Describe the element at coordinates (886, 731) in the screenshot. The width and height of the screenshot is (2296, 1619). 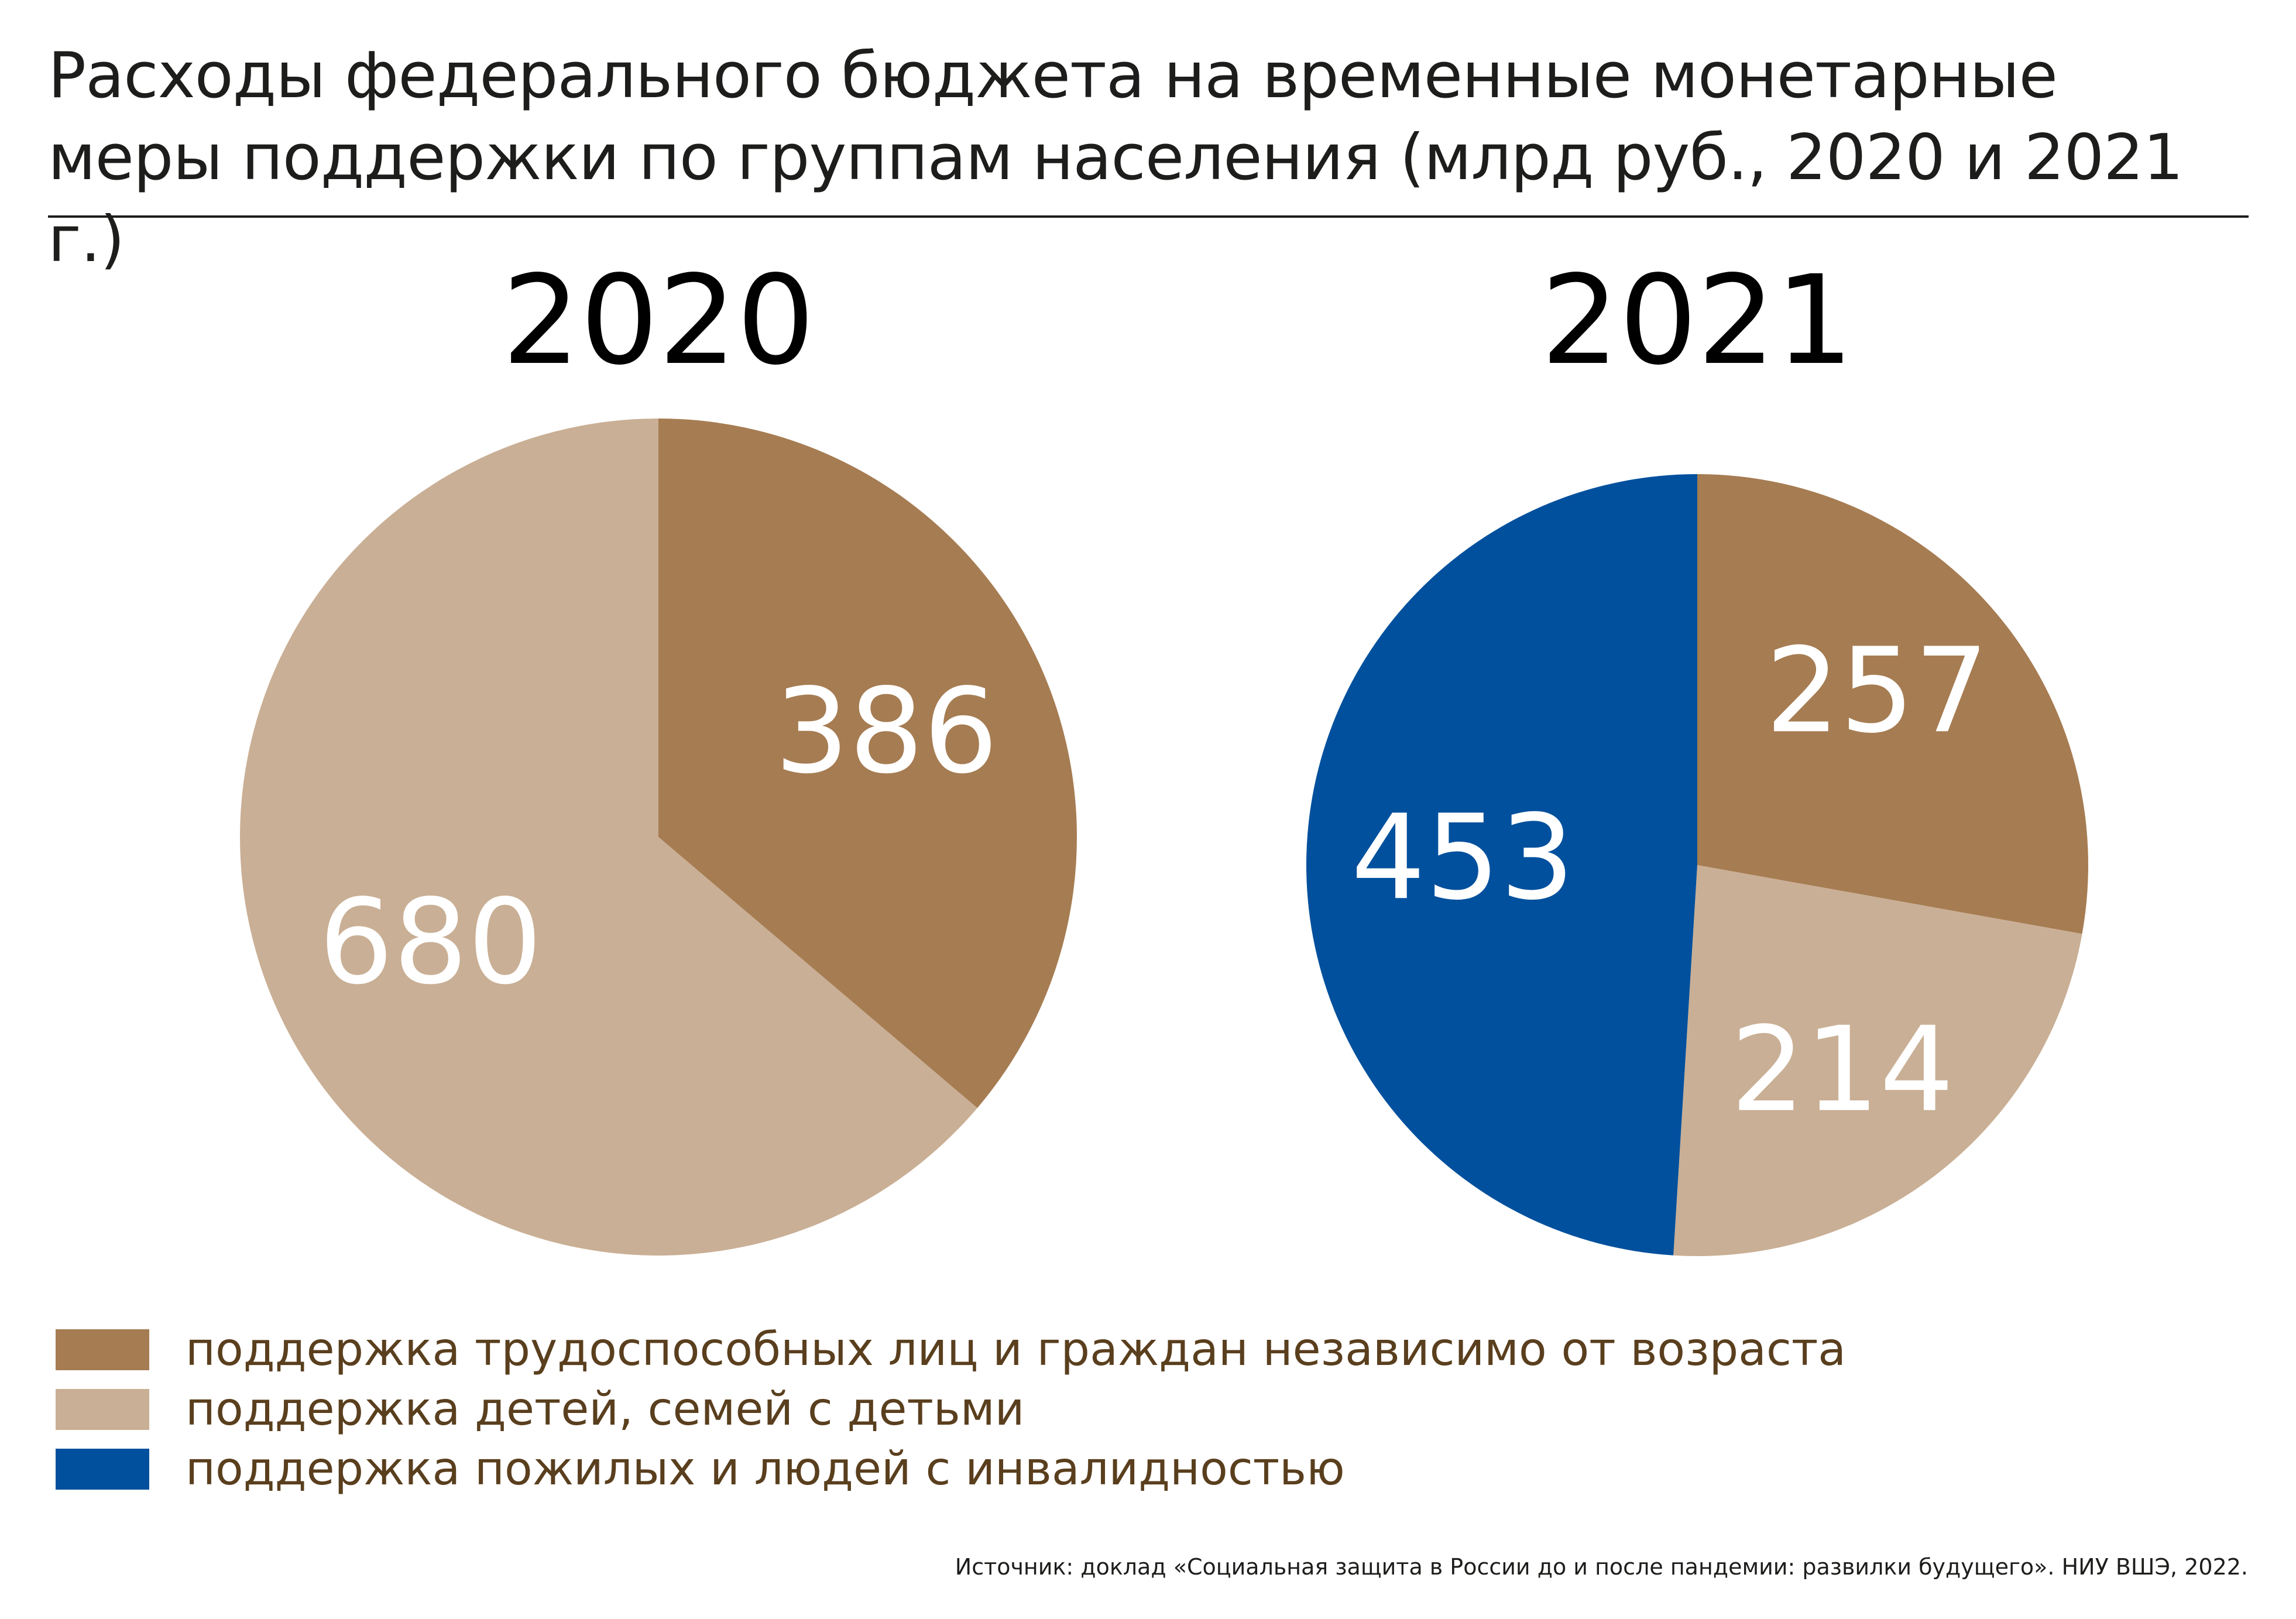
I see `pie-2020-value-label-working-age: 386` at that location.